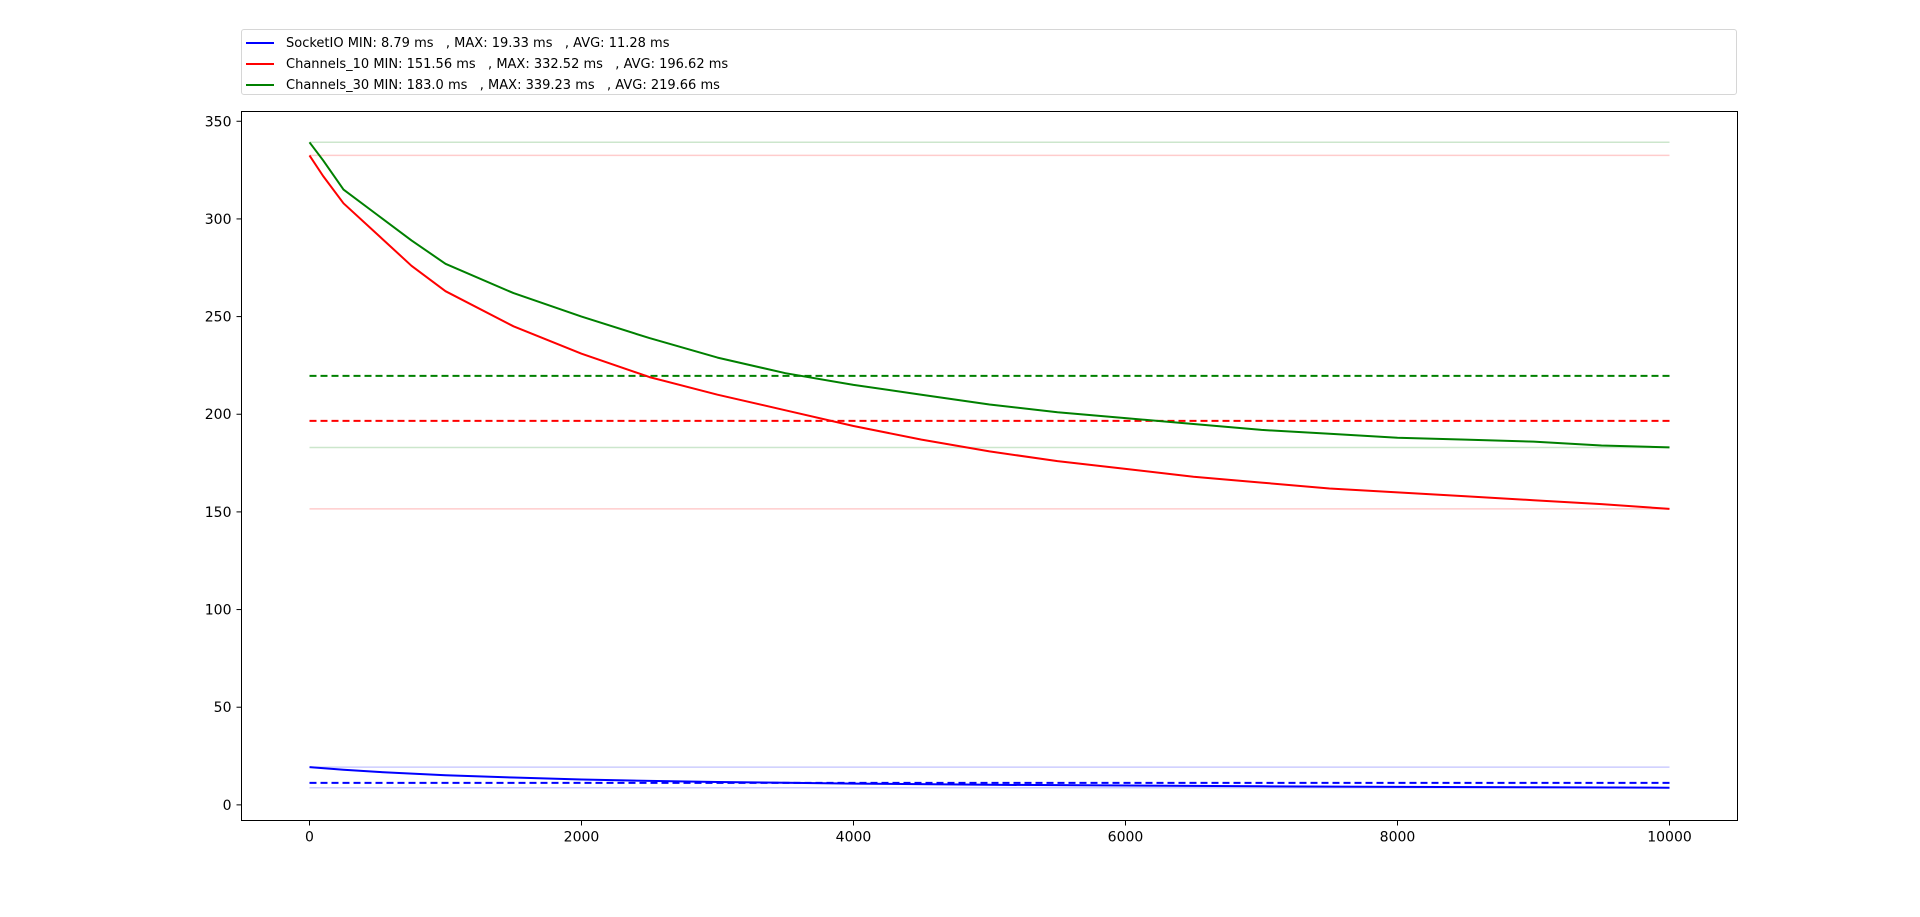  Describe the element at coordinates (998, 833) in the screenshot. I see `x-axis: 0 2000 4000 6000 8000 10000` at that location.